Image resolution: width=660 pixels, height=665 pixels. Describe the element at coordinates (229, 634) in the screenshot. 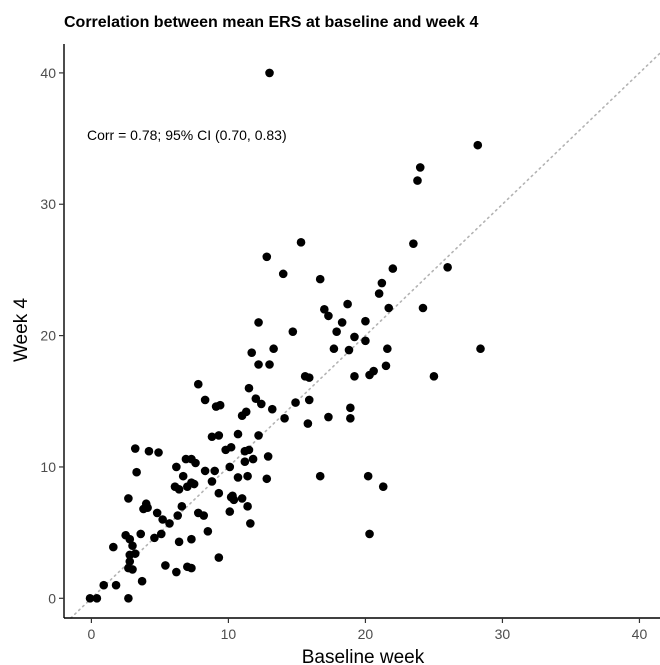

I see `x-tick-label: 10` at that location.